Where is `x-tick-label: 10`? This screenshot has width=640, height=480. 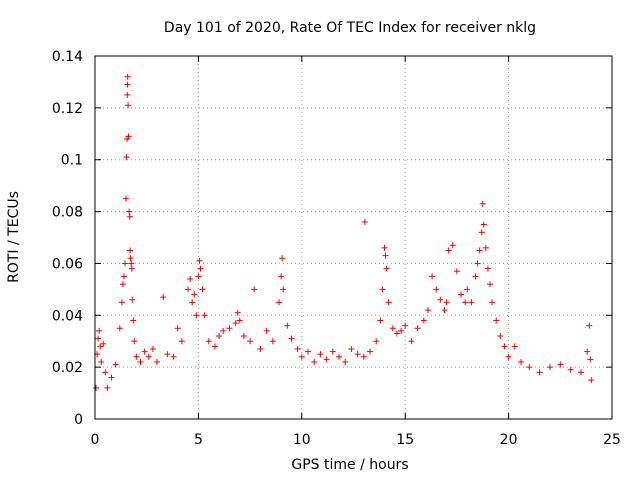 x-tick-label: 10 is located at coordinates (302, 440).